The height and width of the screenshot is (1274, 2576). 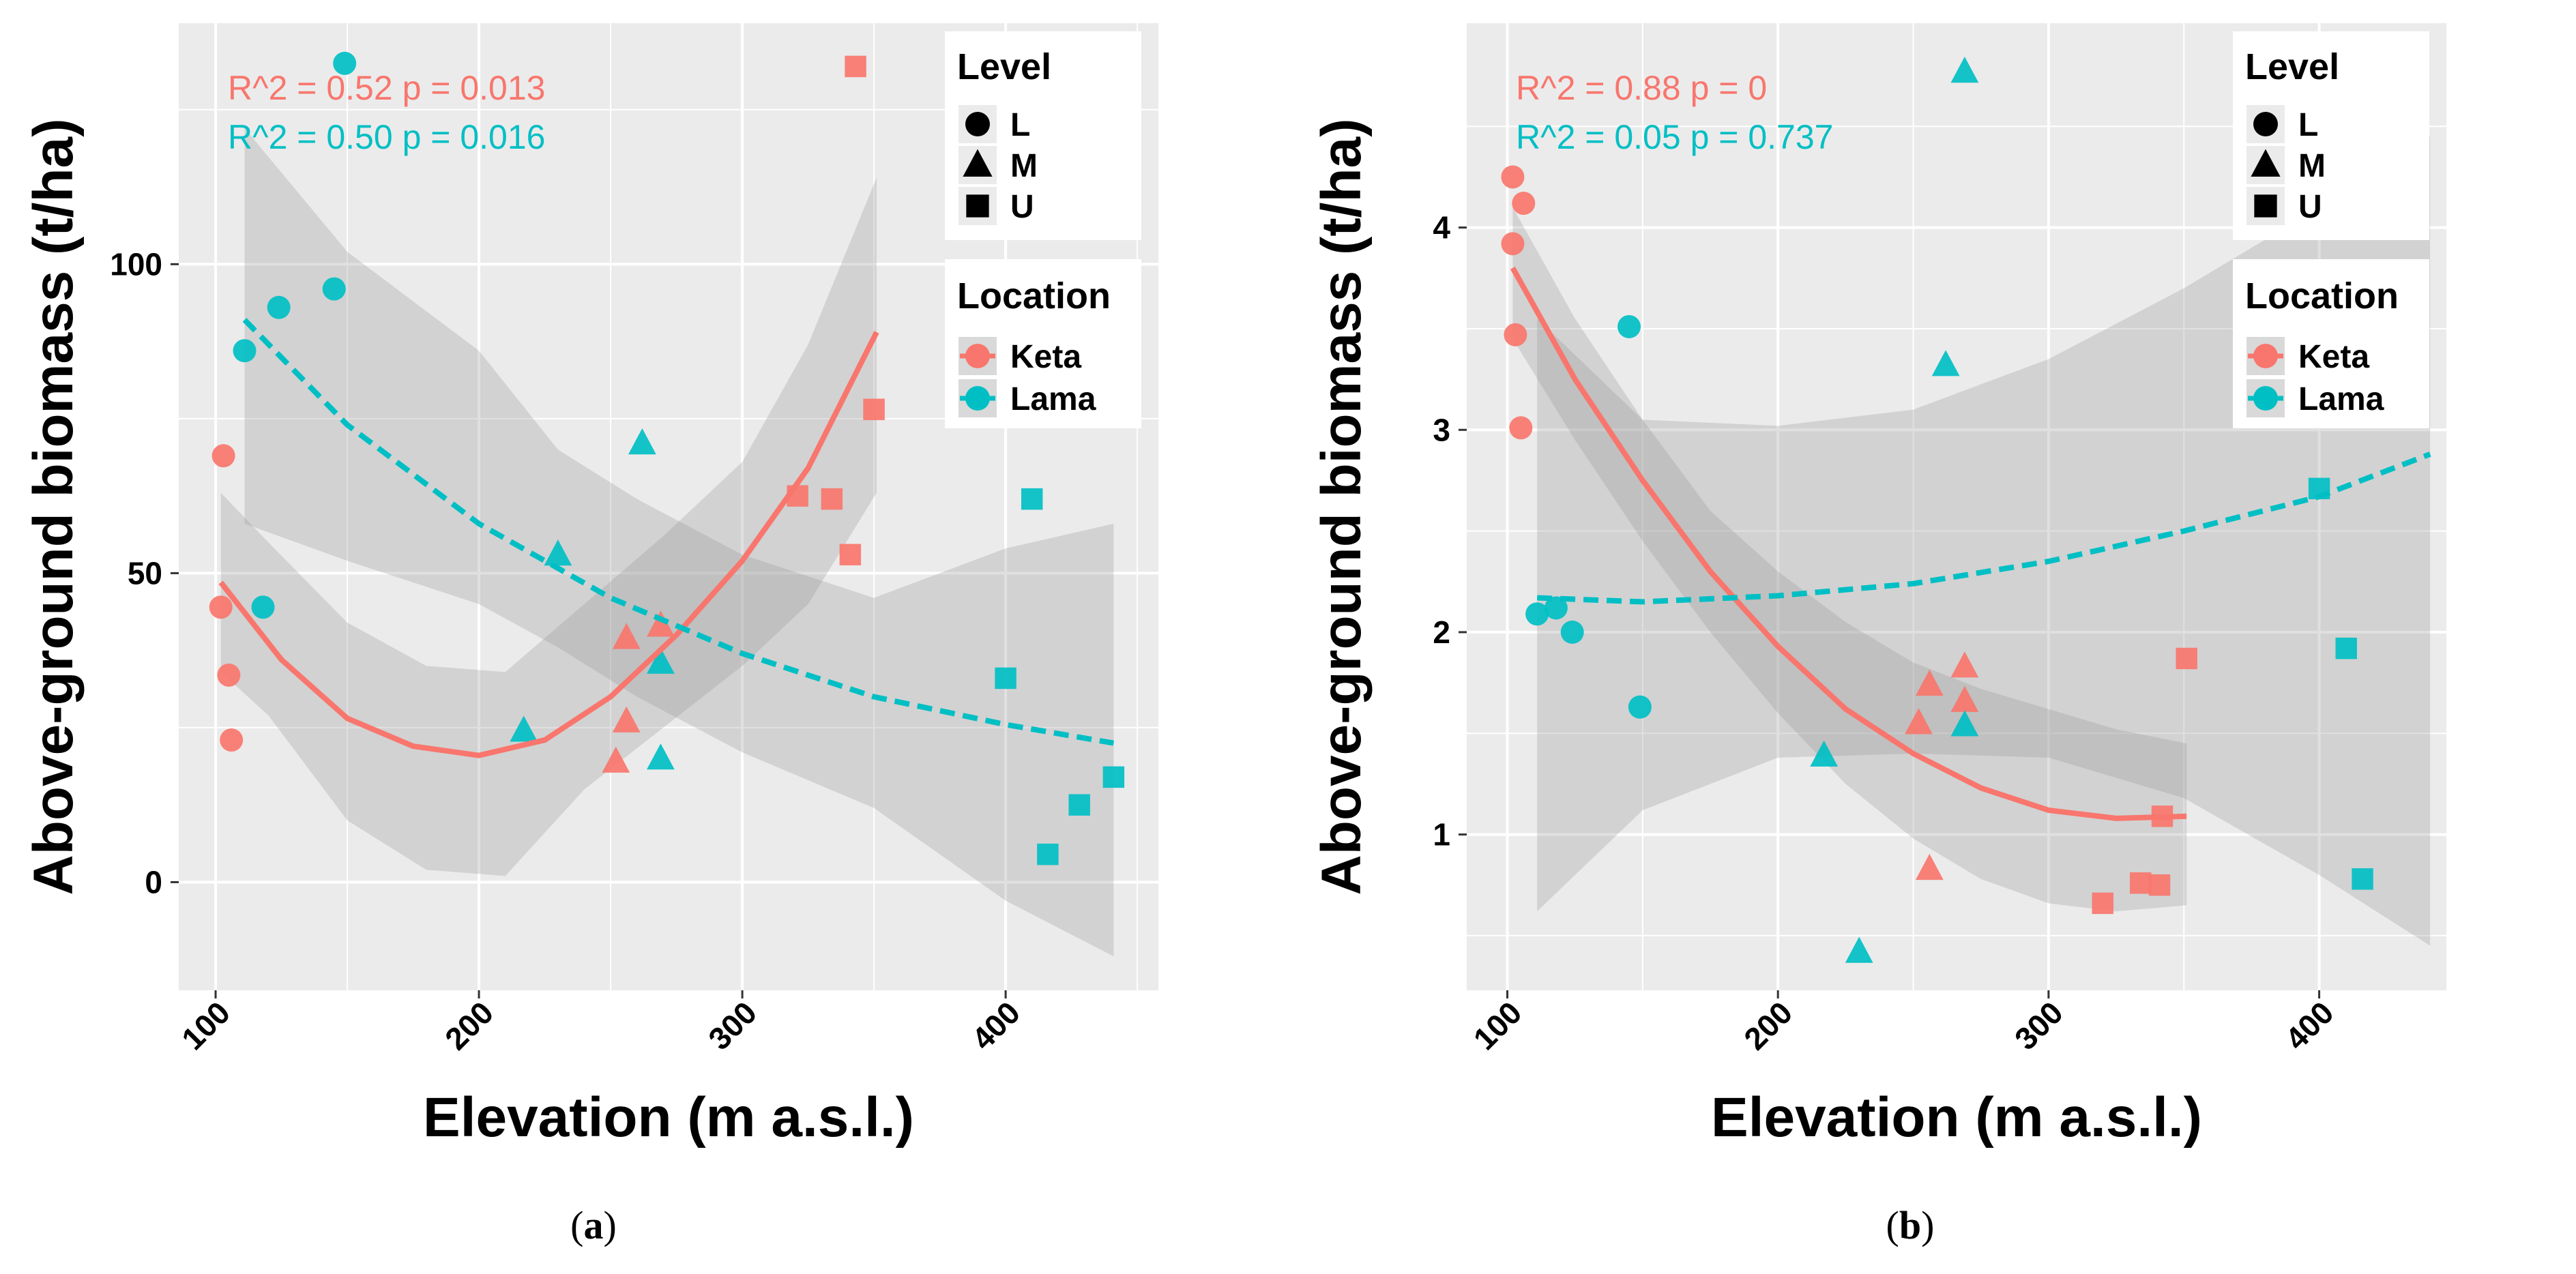 What do you see at coordinates (1441, 430) in the screenshot?
I see `y-tick-label: 3` at bounding box center [1441, 430].